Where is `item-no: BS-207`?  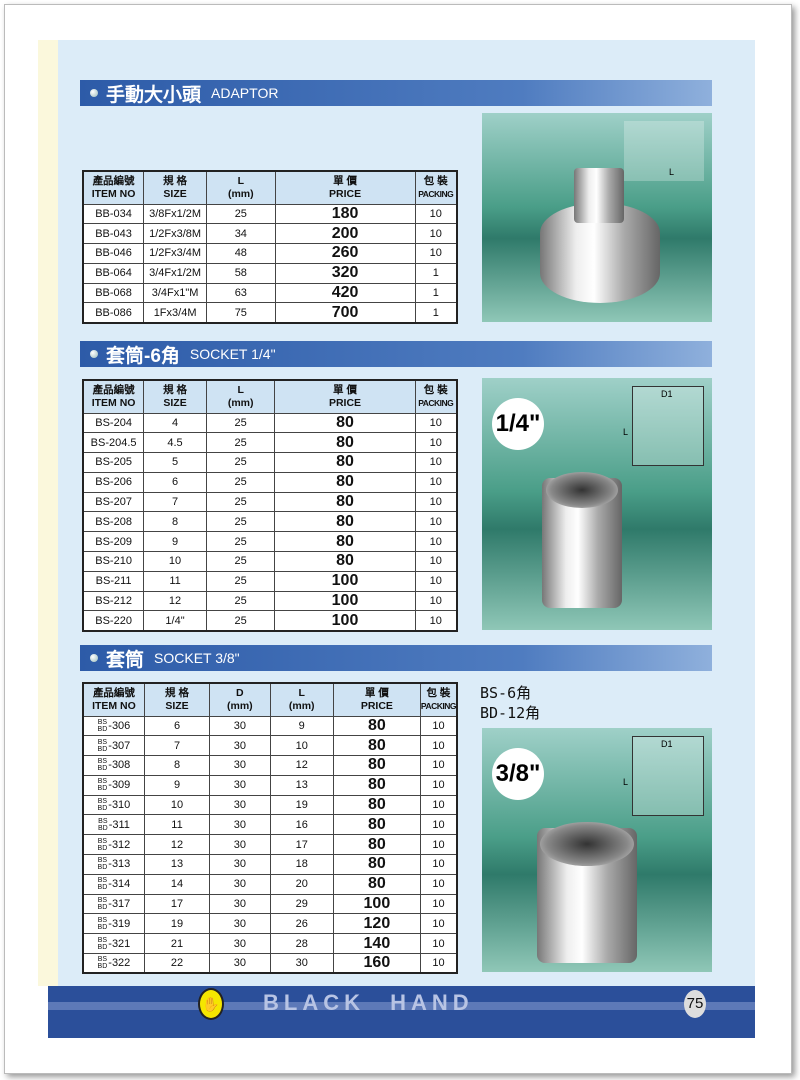 item-no: BS-207 is located at coordinates (113, 502).